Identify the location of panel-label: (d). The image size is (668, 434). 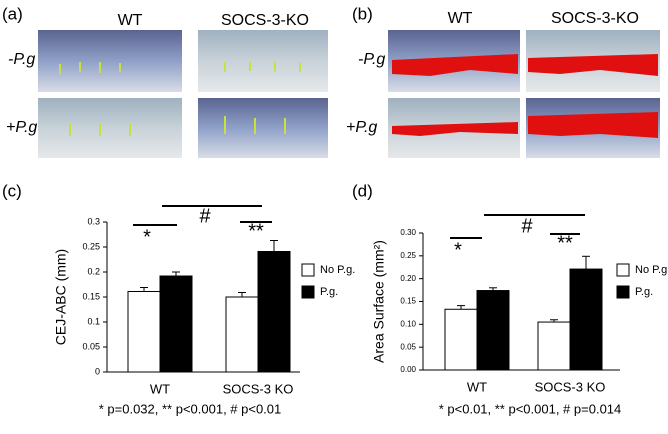
(362, 190).